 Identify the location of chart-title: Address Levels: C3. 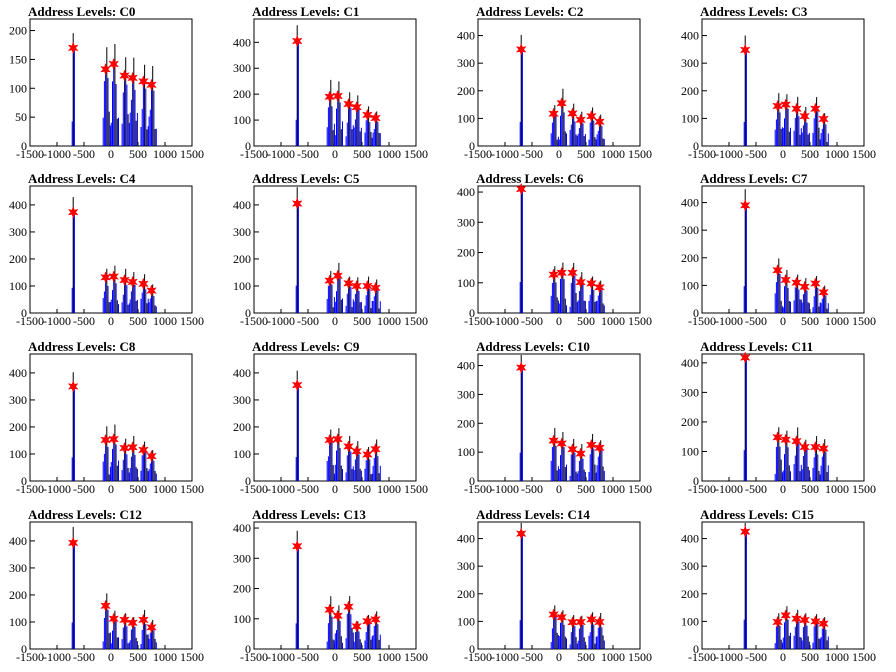
(754, 11).